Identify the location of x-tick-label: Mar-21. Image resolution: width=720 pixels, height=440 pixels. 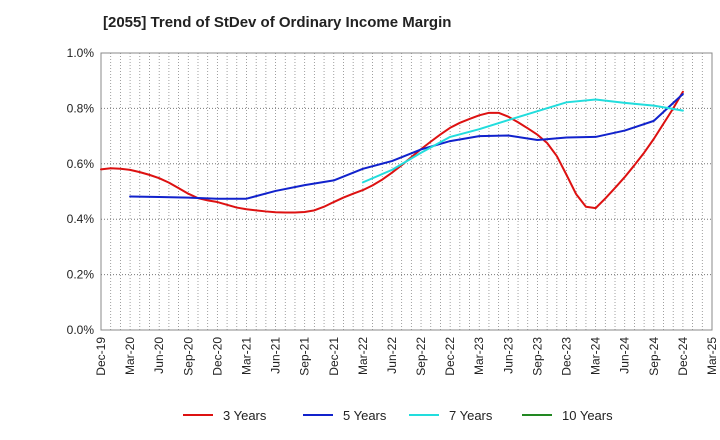
(246, 356).